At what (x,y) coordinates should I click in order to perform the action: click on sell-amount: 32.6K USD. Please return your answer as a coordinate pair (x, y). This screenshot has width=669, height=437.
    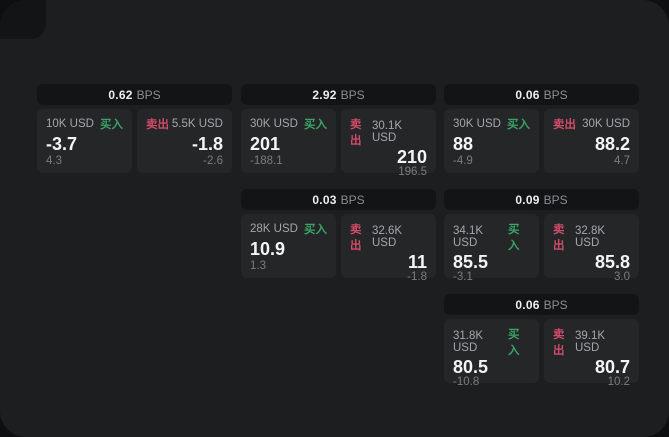
    Looking at the image, I should click on (387, 237).